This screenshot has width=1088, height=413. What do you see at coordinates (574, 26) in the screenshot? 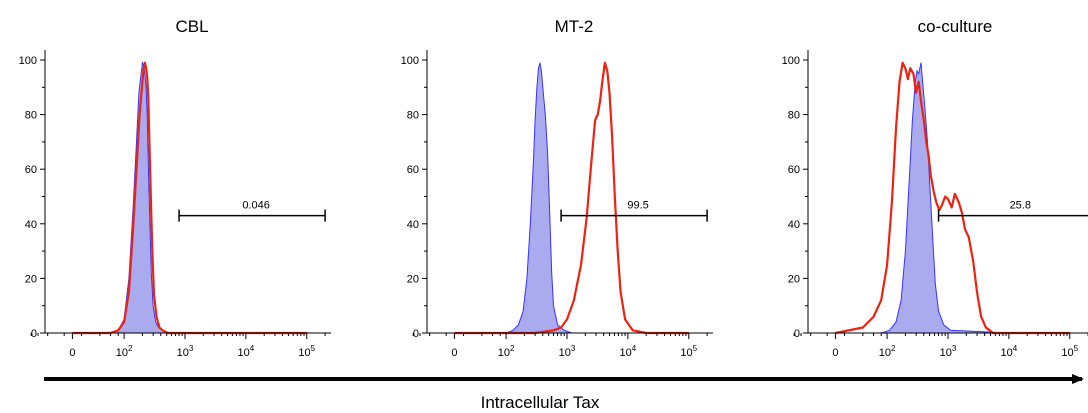
I see `panel-title: MT-2` at bounding box center [574, 26].